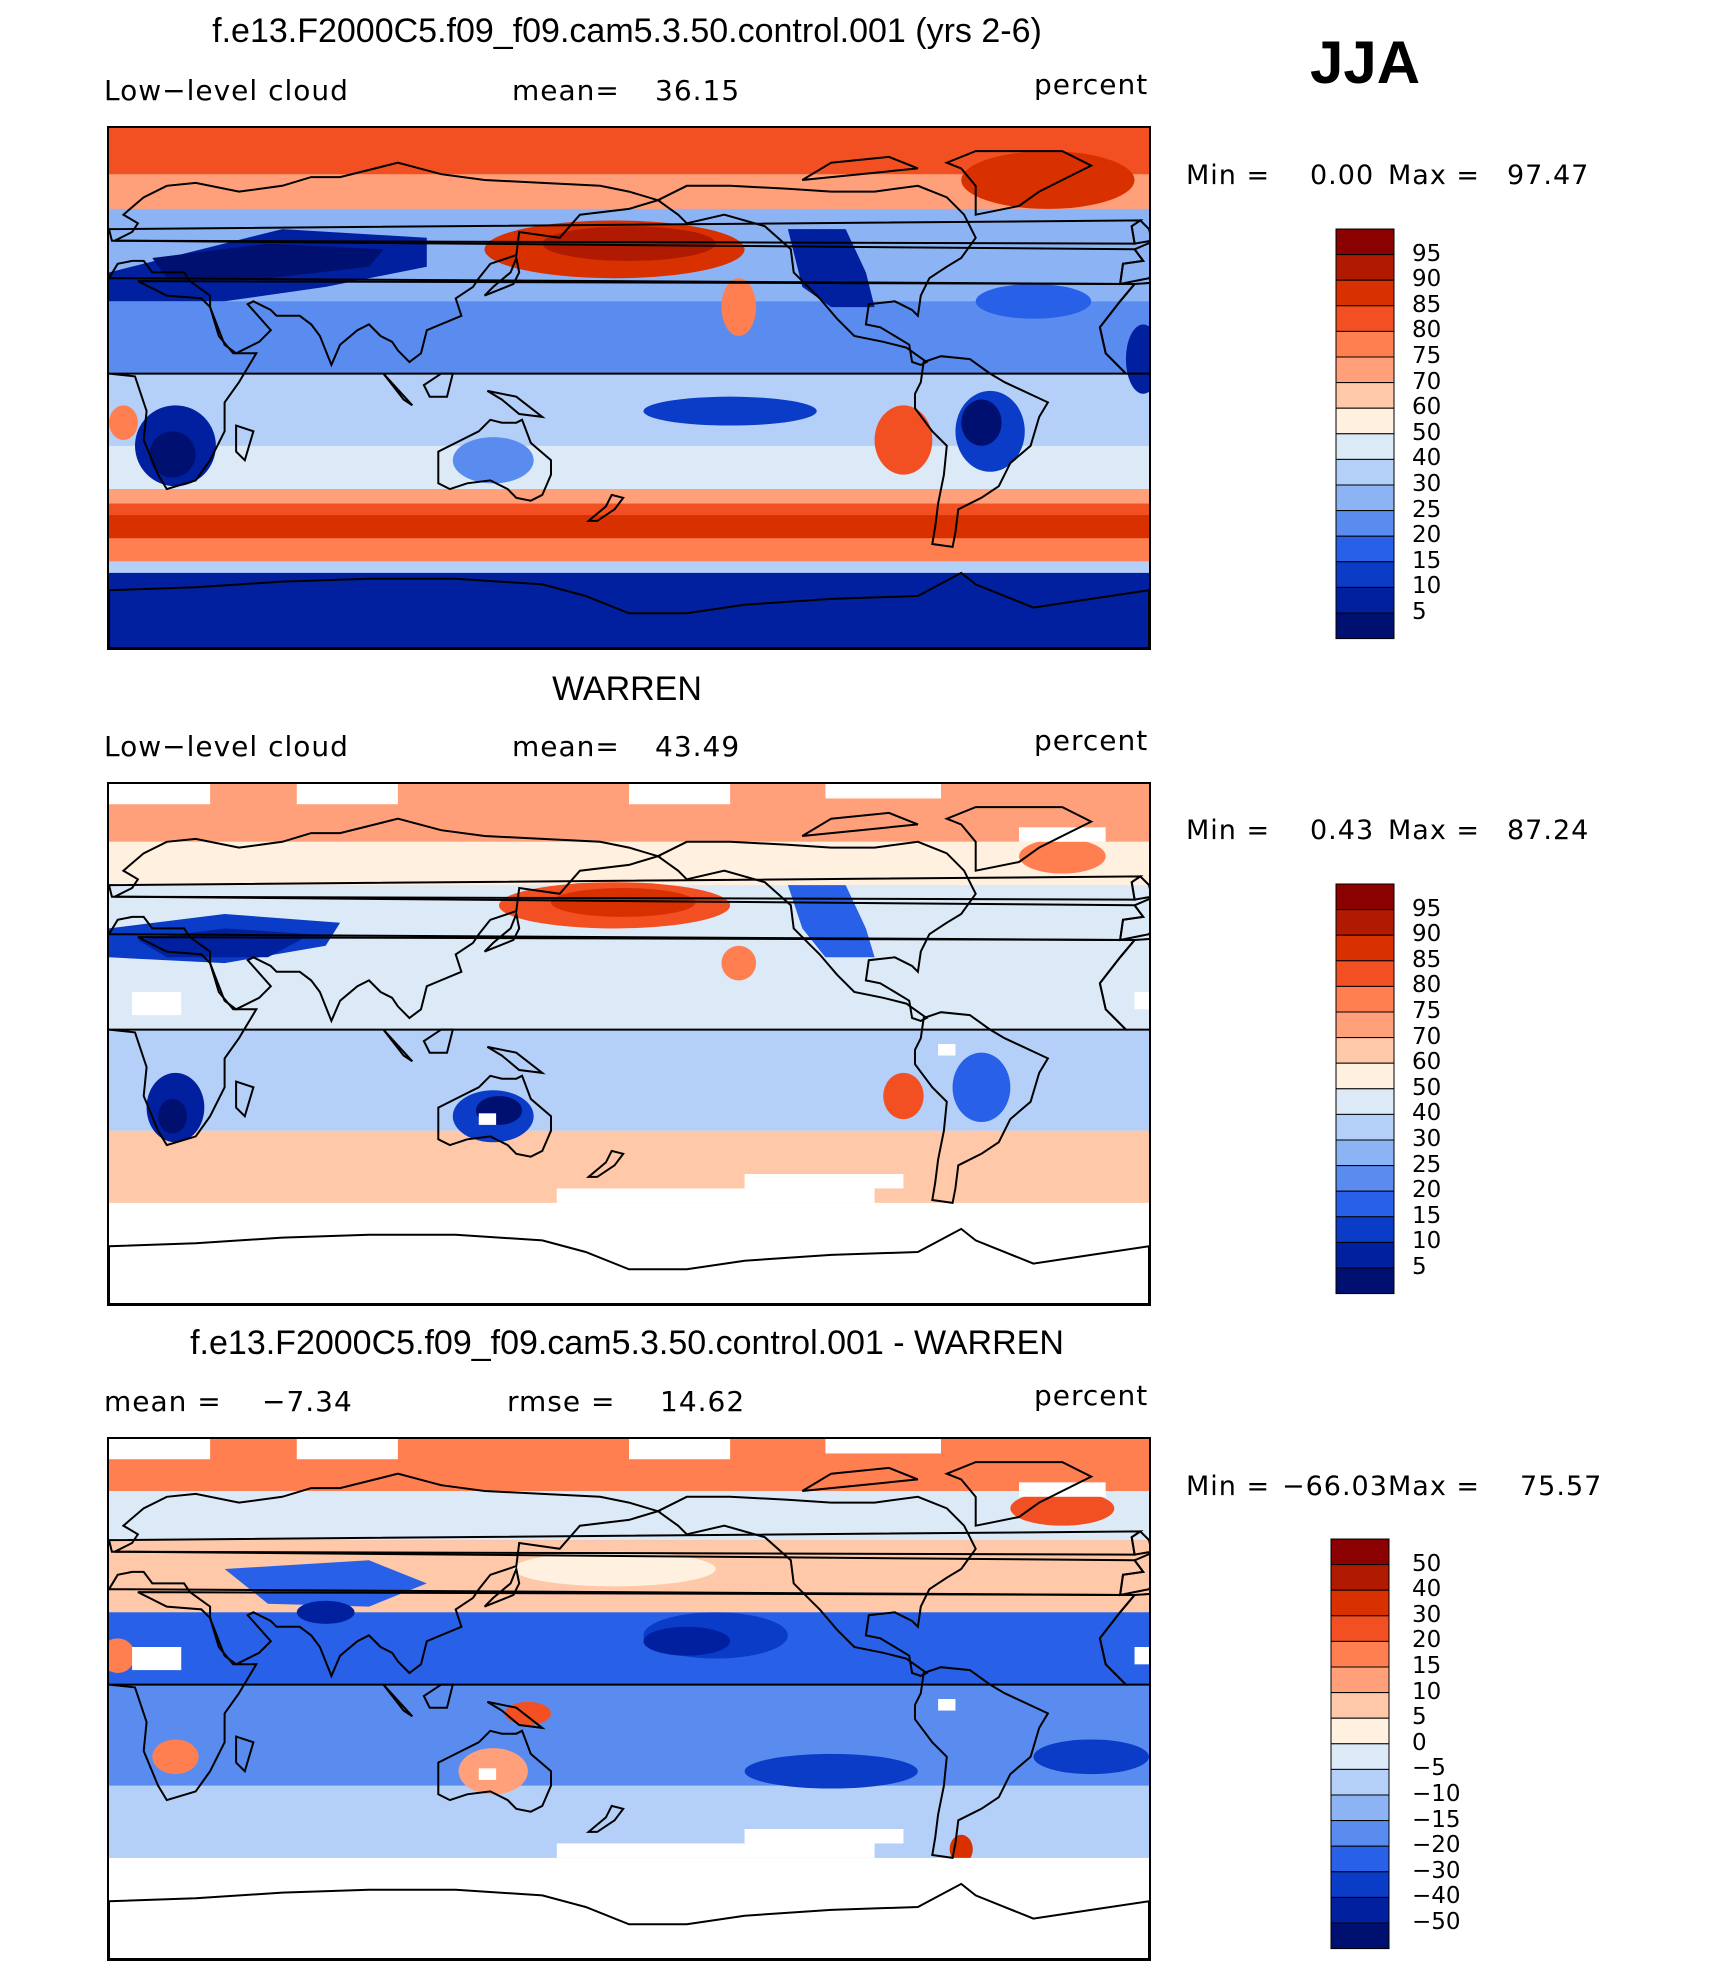 The height and width of the screenshot is (1963, 1710). What do you see at coordinates (561, 1401) in the screenshot?
I see `panel-3-rmse-label: rmse =` at bounding box center [561, 1401].